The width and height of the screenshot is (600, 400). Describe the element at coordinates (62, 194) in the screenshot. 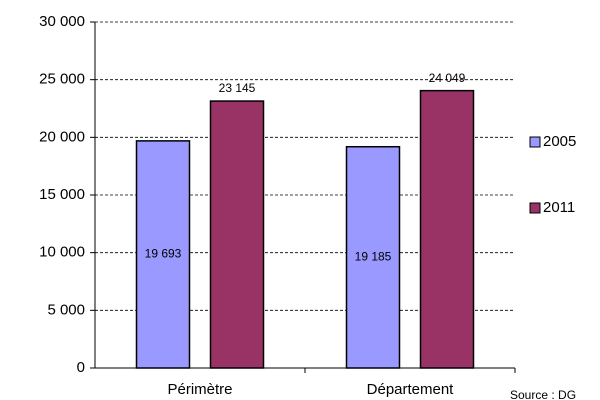

I see `y-tick-label: 15 000` at that location.